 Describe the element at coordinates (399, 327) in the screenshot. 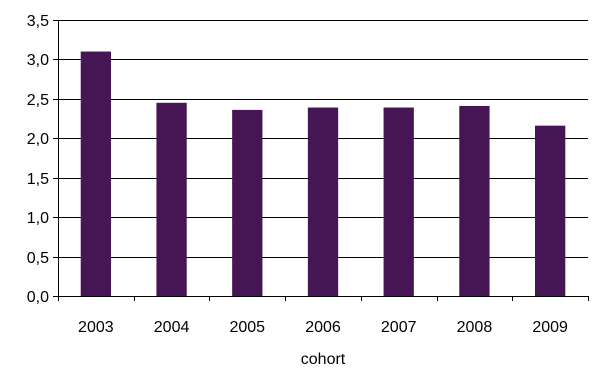

I see `x-tick-label: 2007` at that location.